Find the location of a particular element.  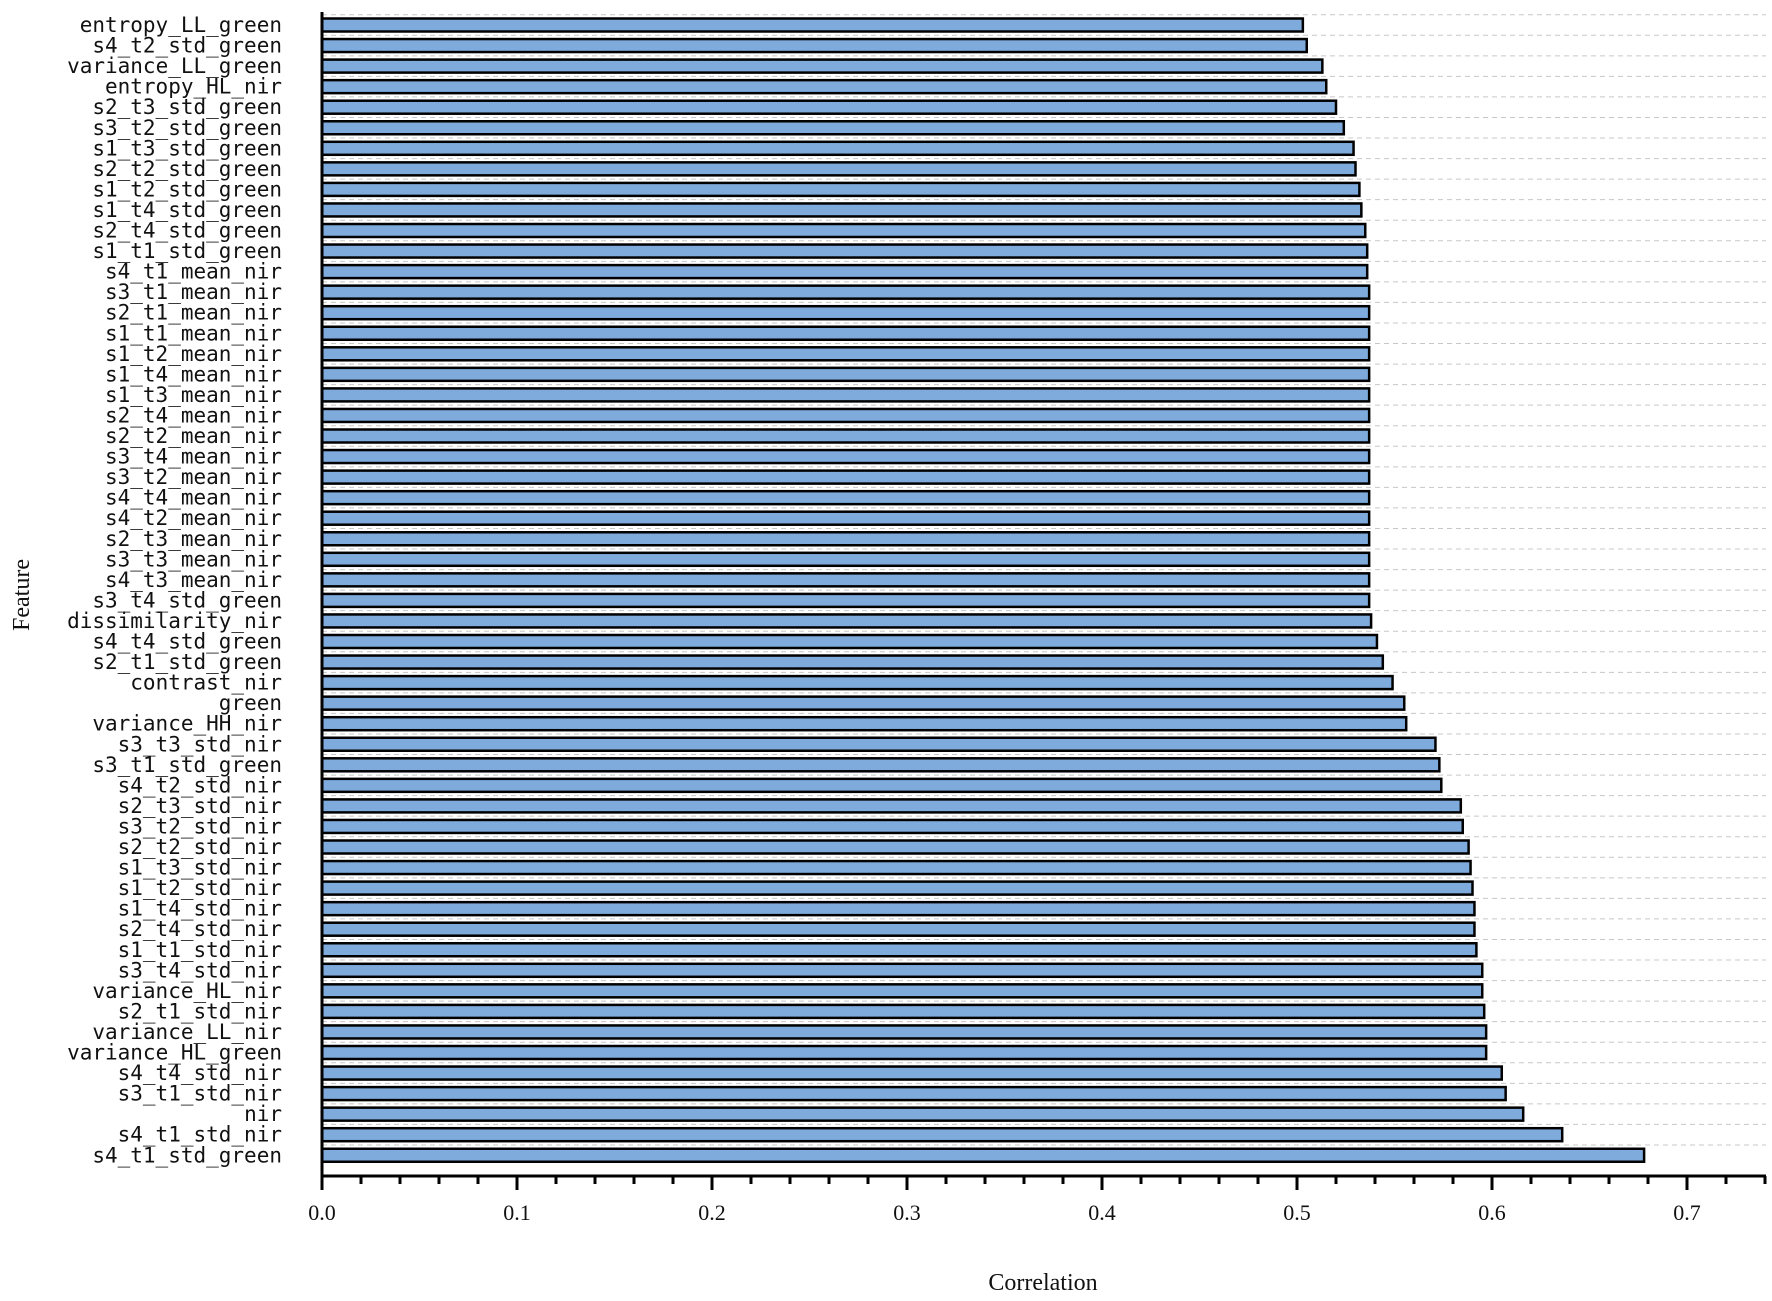

category-label: s4_t4_mean_nir is located at coordinates (193, 498).